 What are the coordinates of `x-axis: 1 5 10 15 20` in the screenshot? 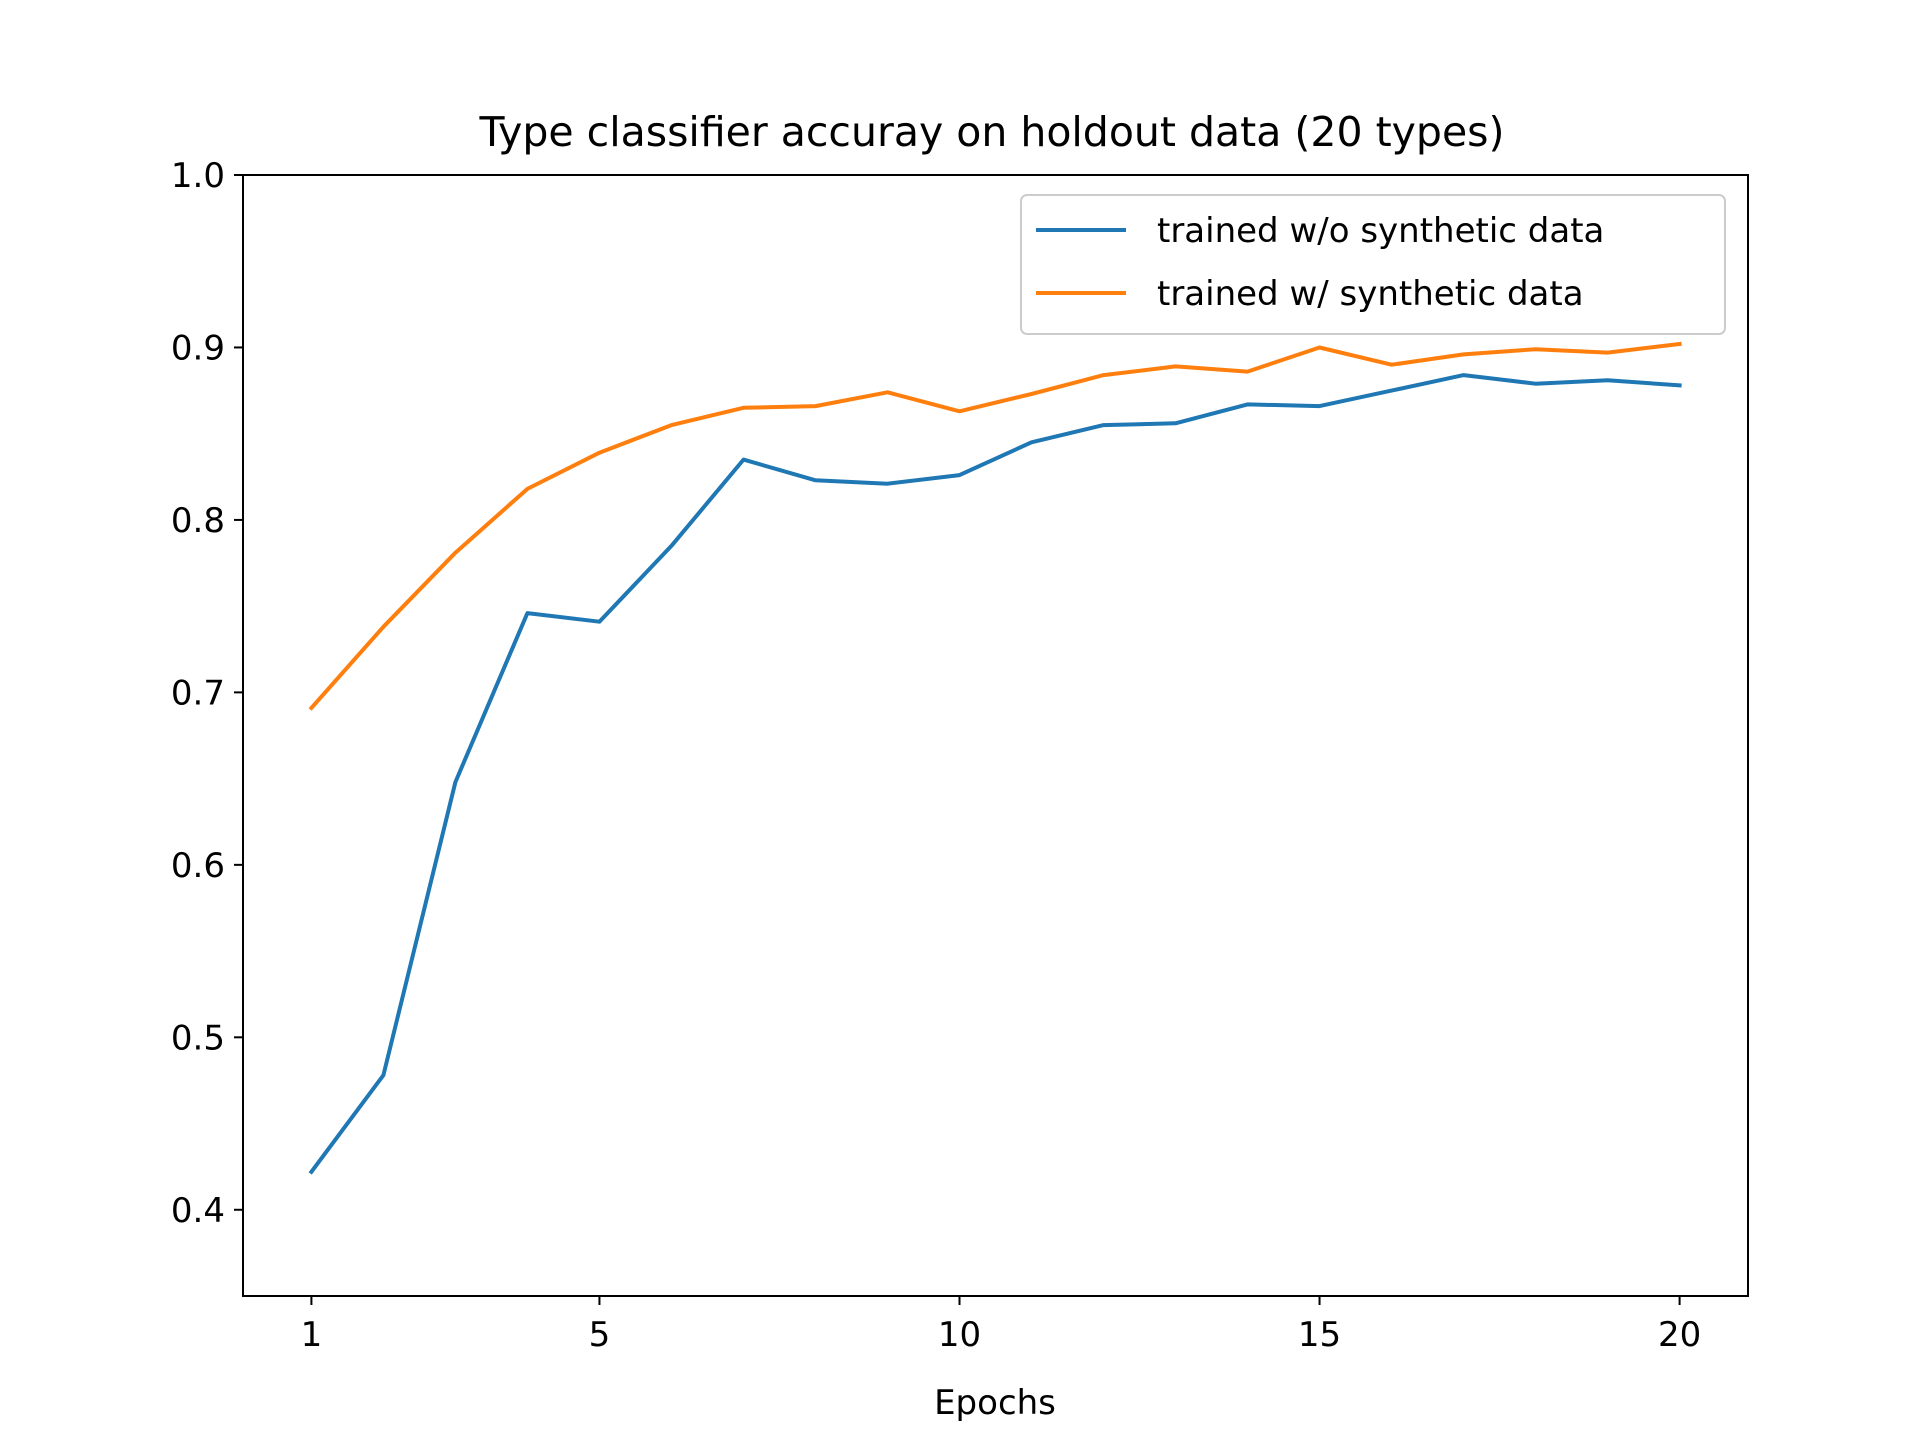 It's located at (1001, 1325).